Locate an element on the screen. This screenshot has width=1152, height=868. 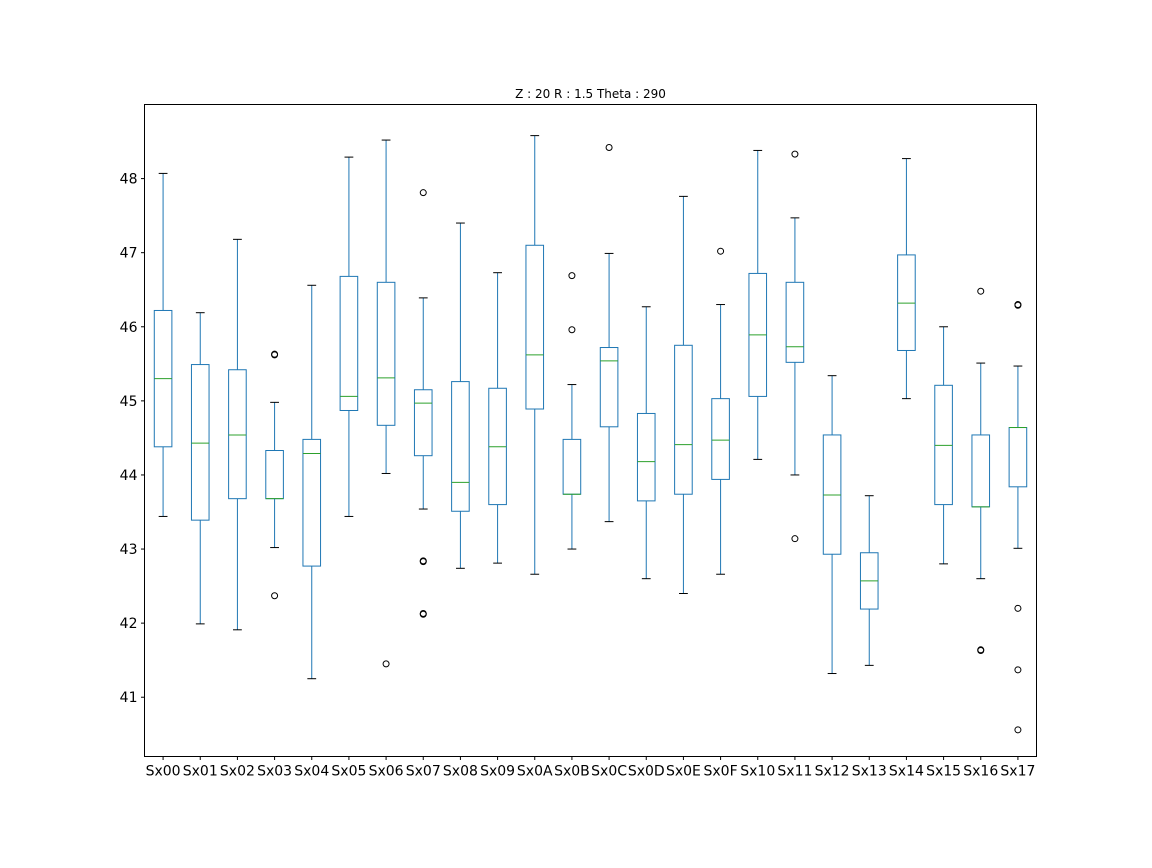
box-Sx02 is located at coordinates (237, 434).